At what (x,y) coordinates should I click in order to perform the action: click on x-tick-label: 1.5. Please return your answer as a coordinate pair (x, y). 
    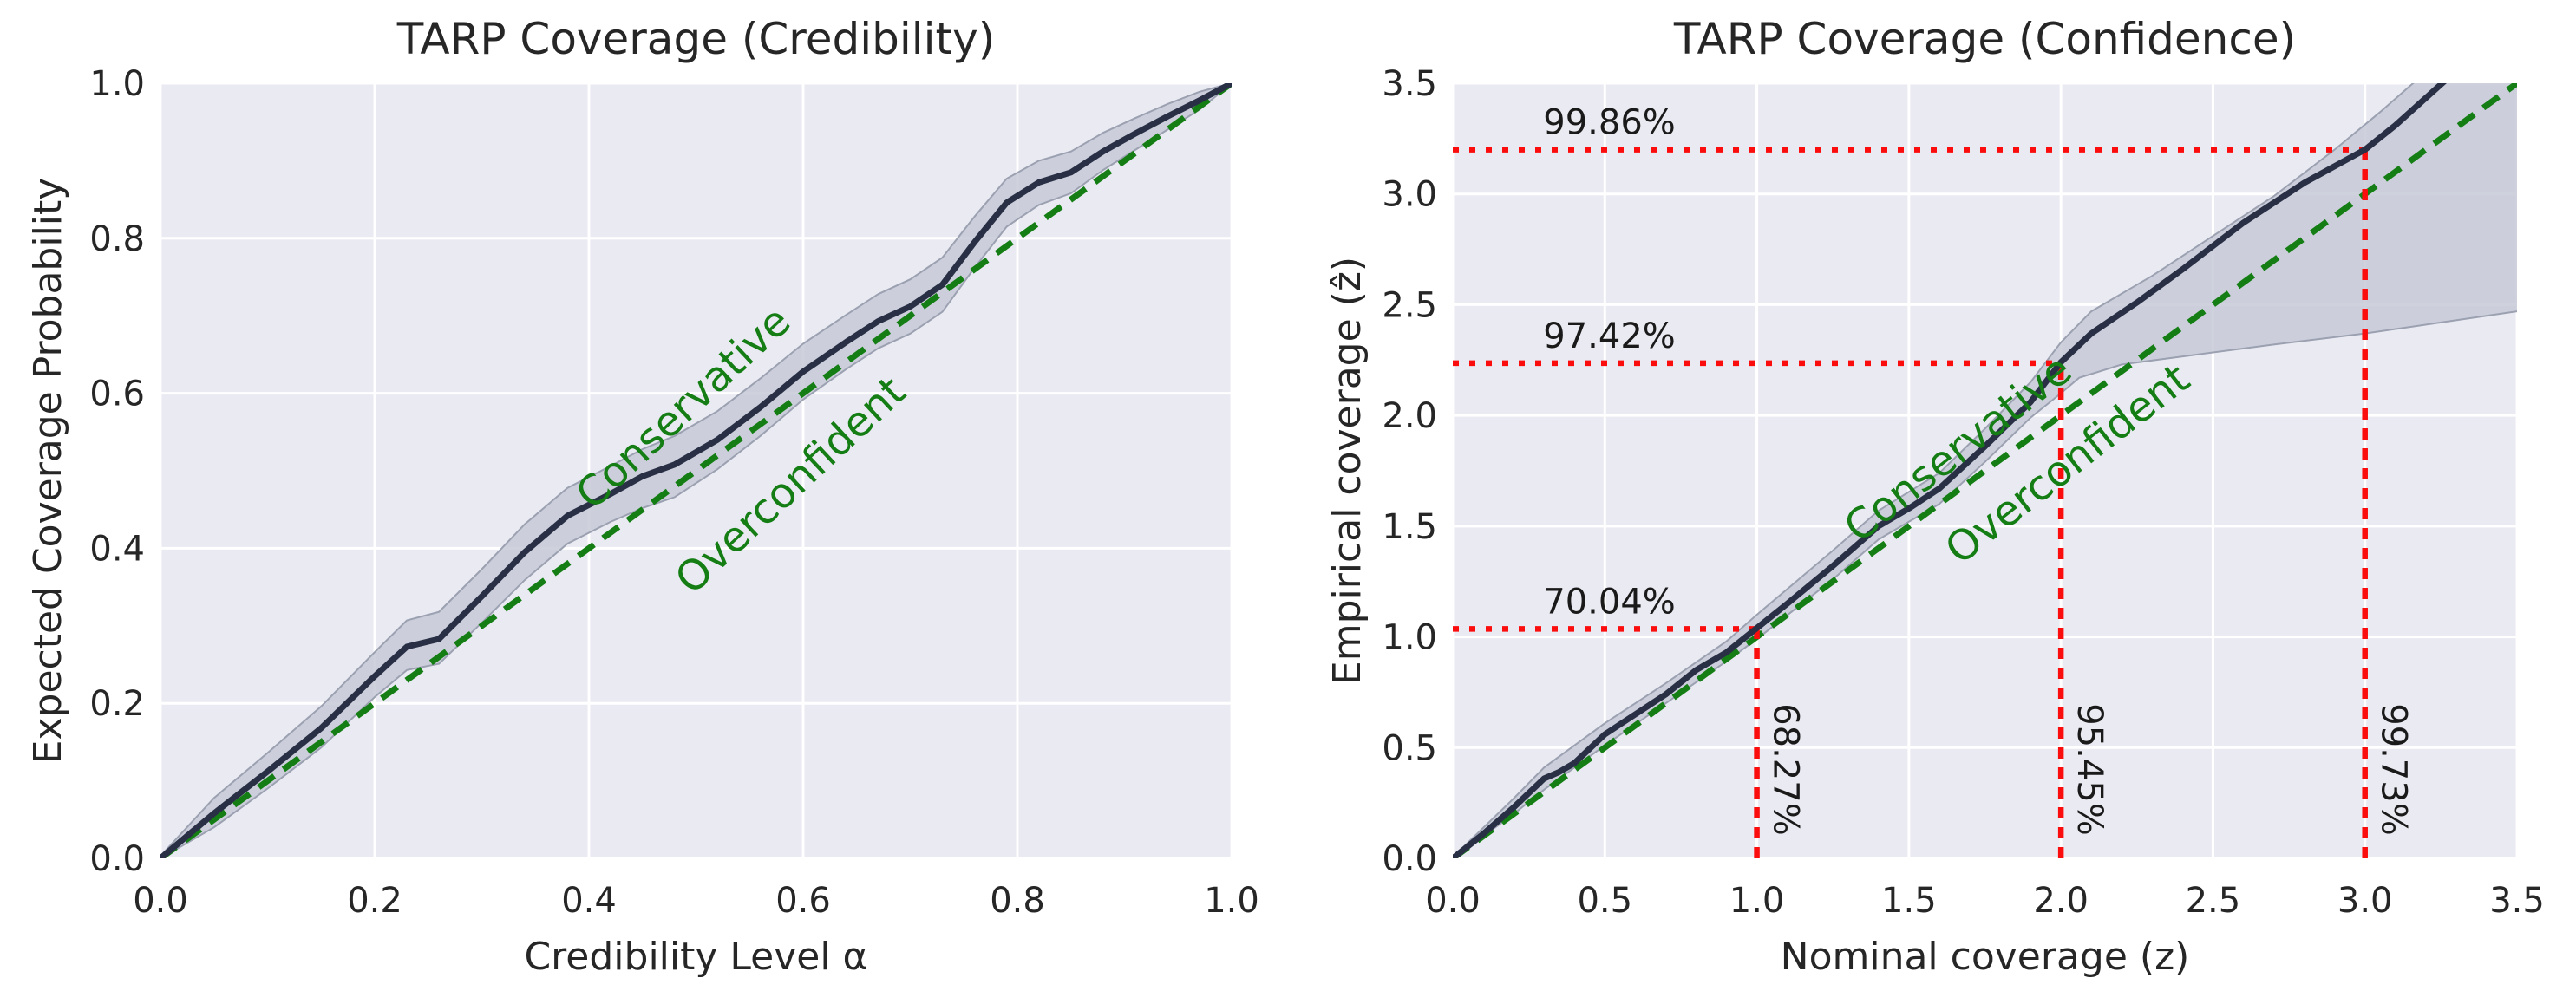
    Looking at the image, I should click on (1909, 901).